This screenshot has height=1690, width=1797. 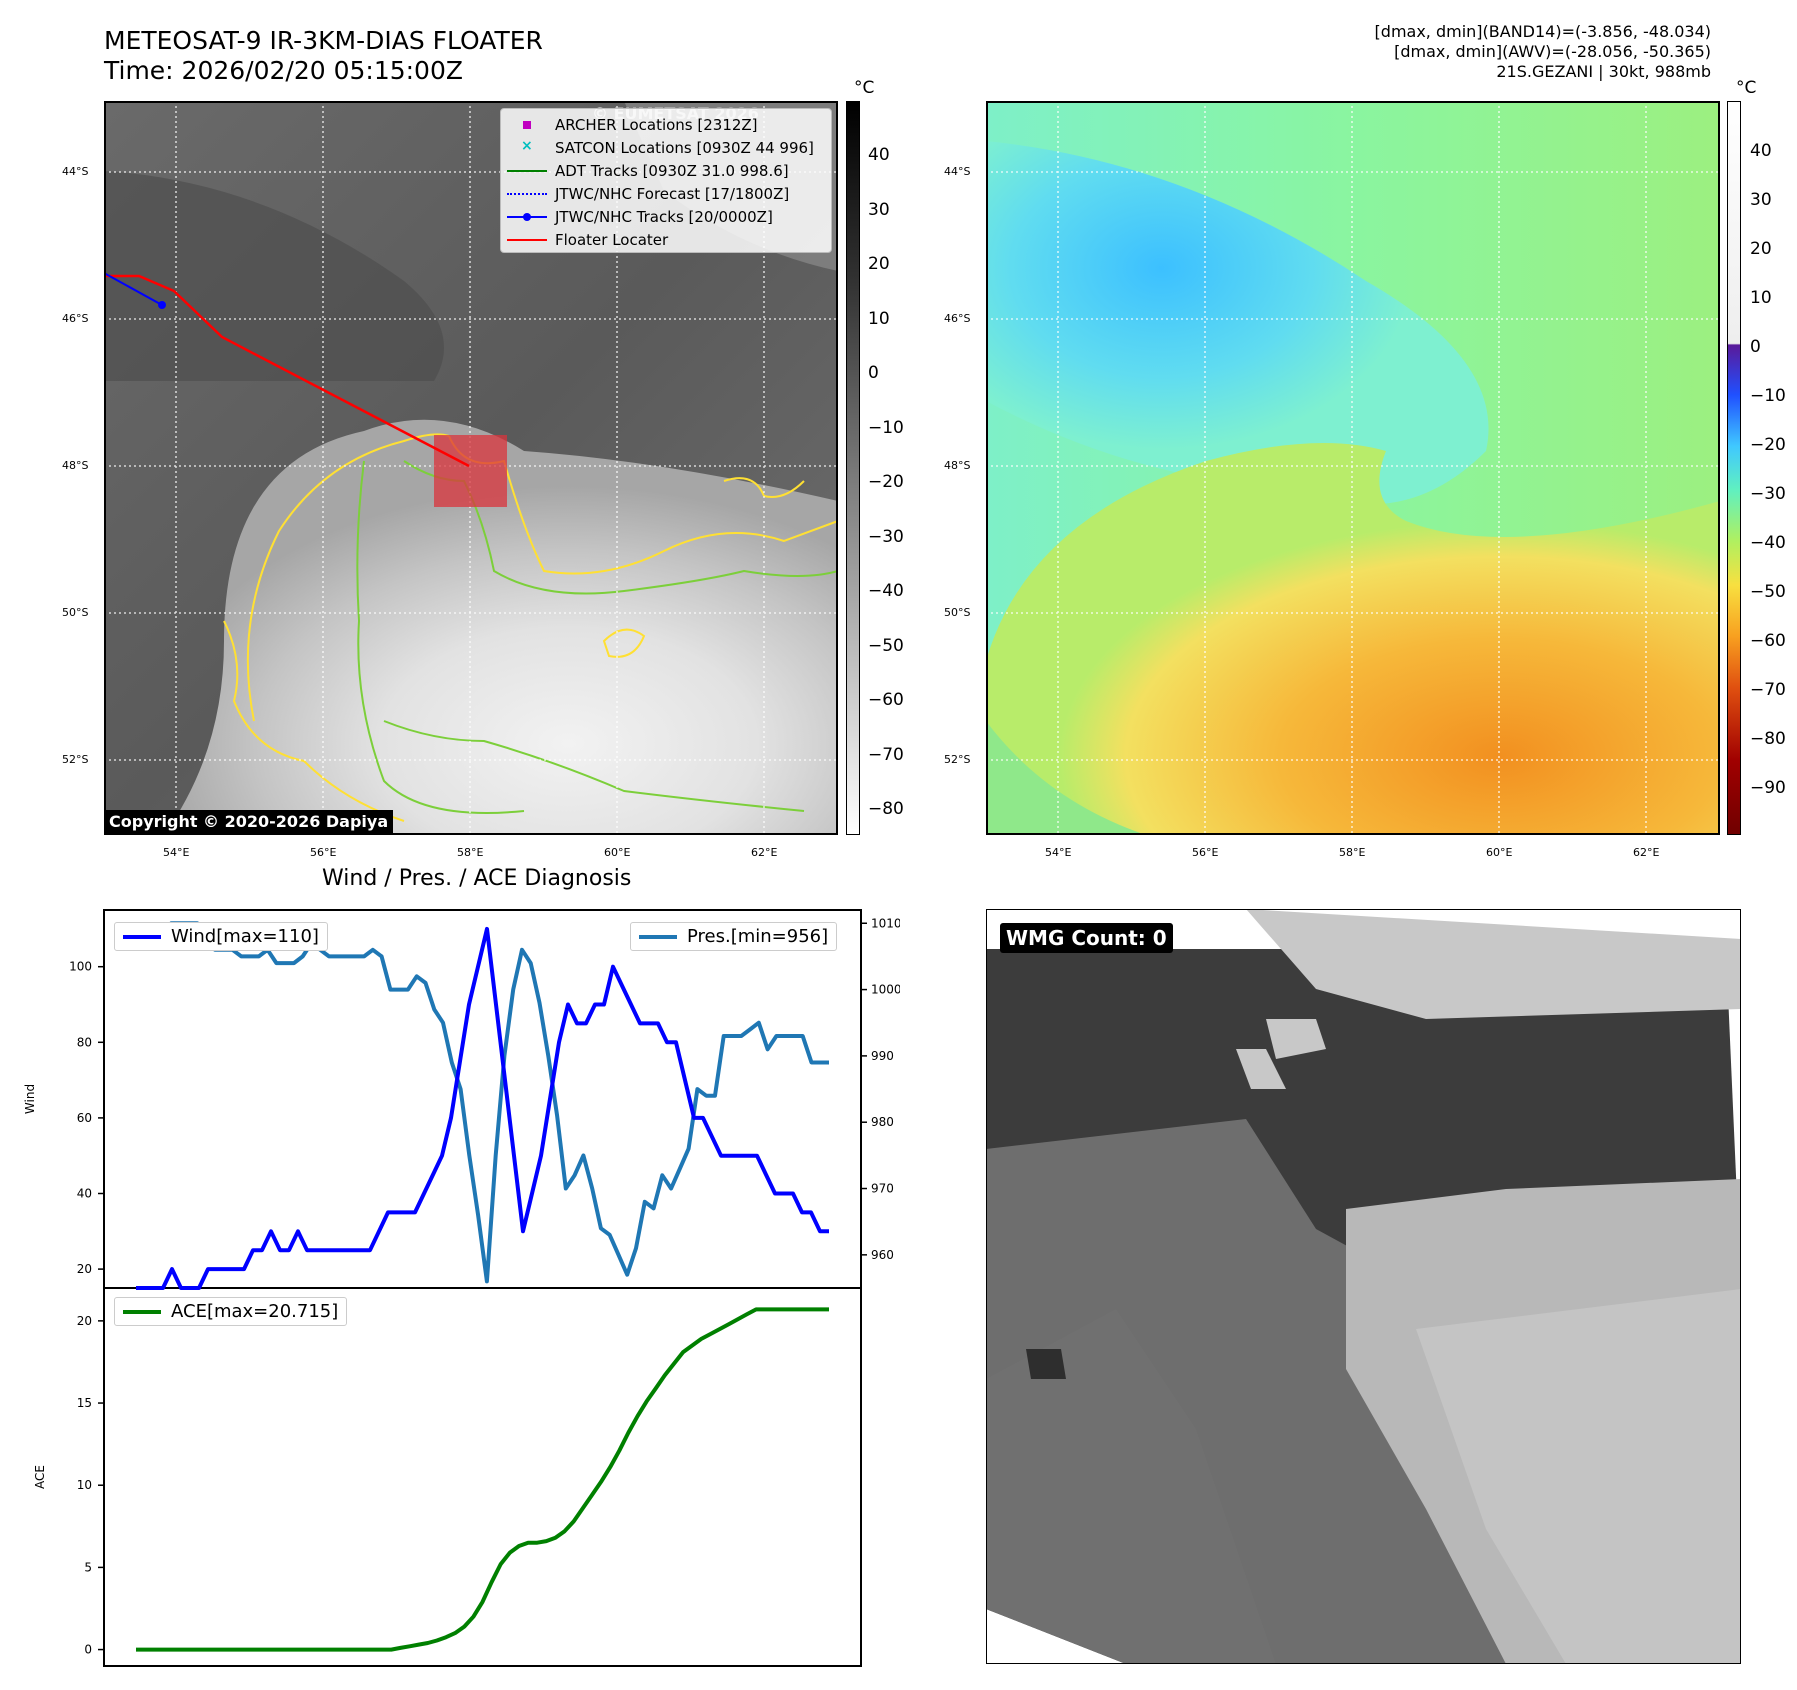 What do you see at coordinates (1755, 347) in the screenshot?
I see `colorbar-tick-label: 0` at bounding box center [1755, 347].